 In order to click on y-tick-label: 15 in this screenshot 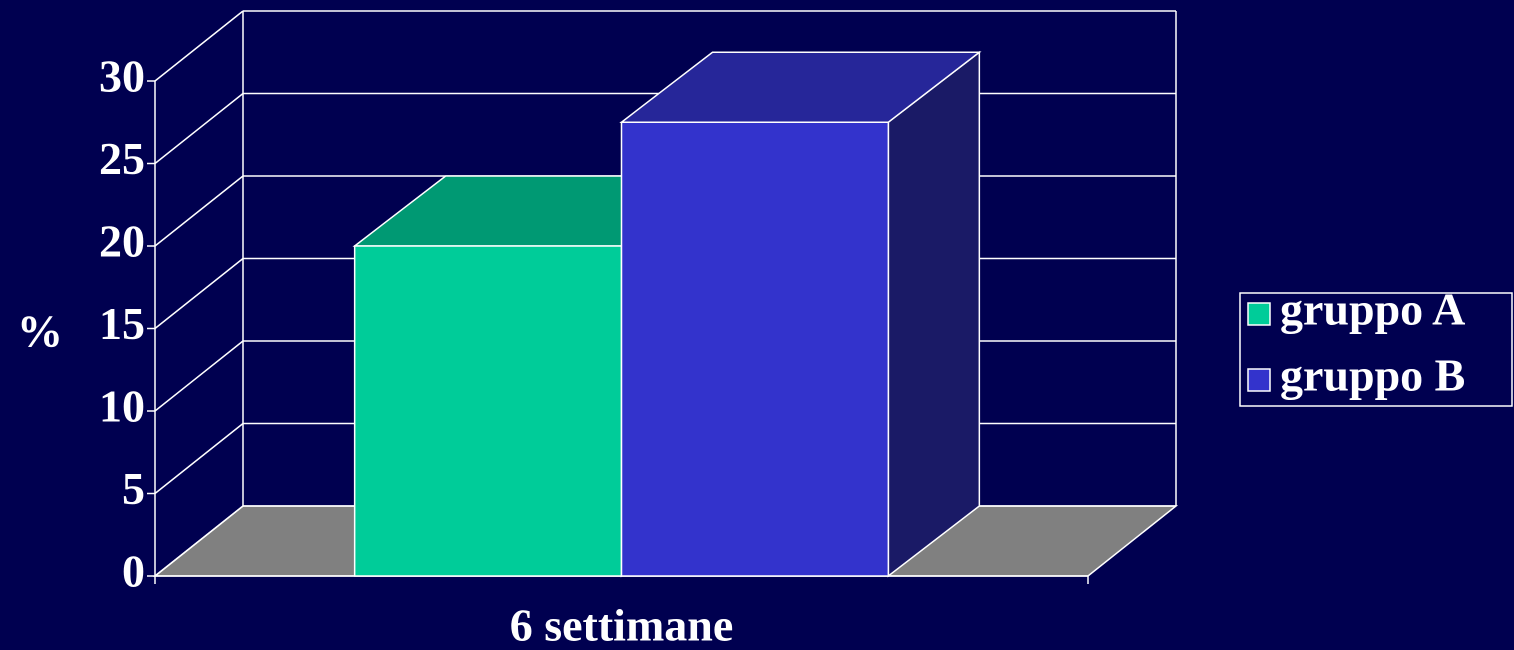, I will do `click(122, 323)`.